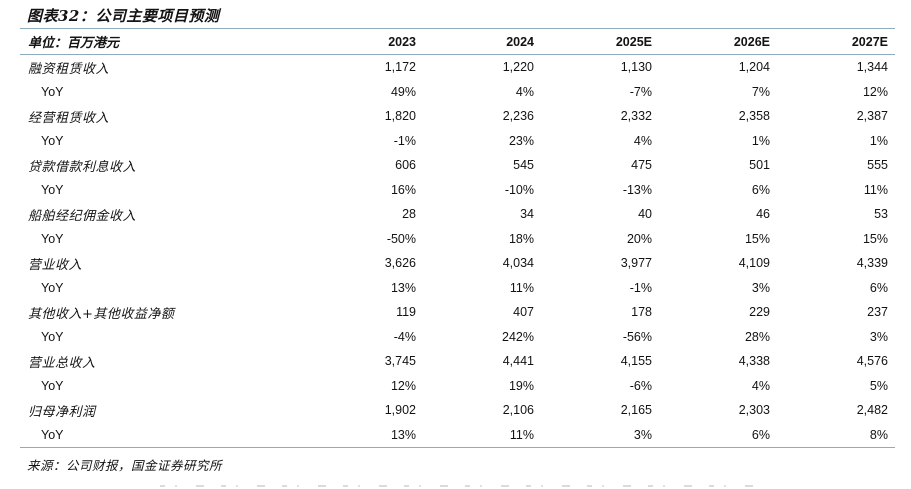 Image resolution: width=911 pixels, height=489 pixels. I want to click on cell-value: 6%, so click(760, 189).